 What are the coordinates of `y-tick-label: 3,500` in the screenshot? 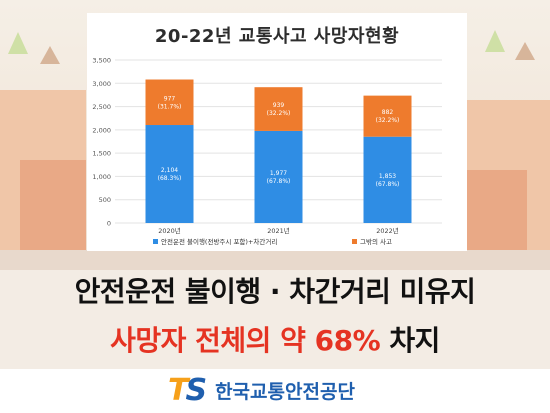 It's located at (101, 61).